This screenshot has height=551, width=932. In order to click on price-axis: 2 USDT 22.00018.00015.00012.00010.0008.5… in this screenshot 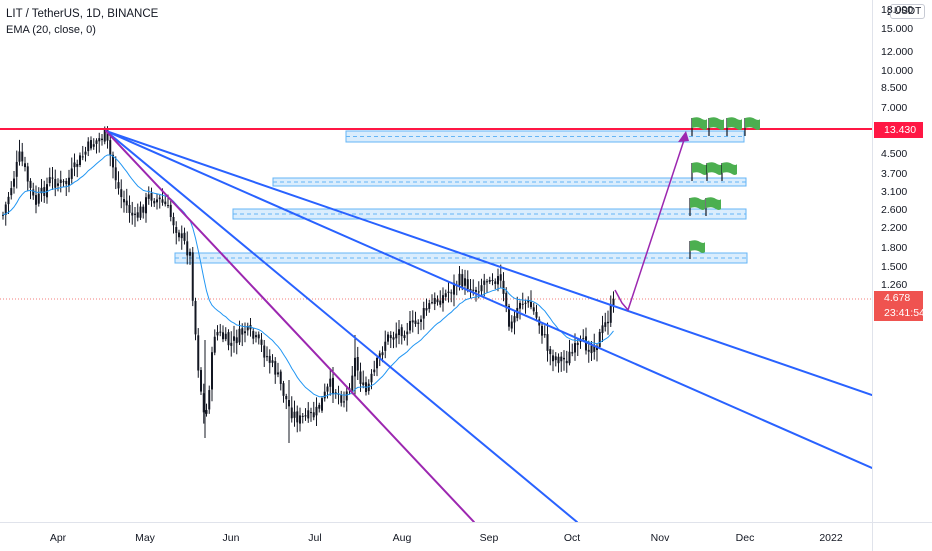, I will do `click(902, 261)`.